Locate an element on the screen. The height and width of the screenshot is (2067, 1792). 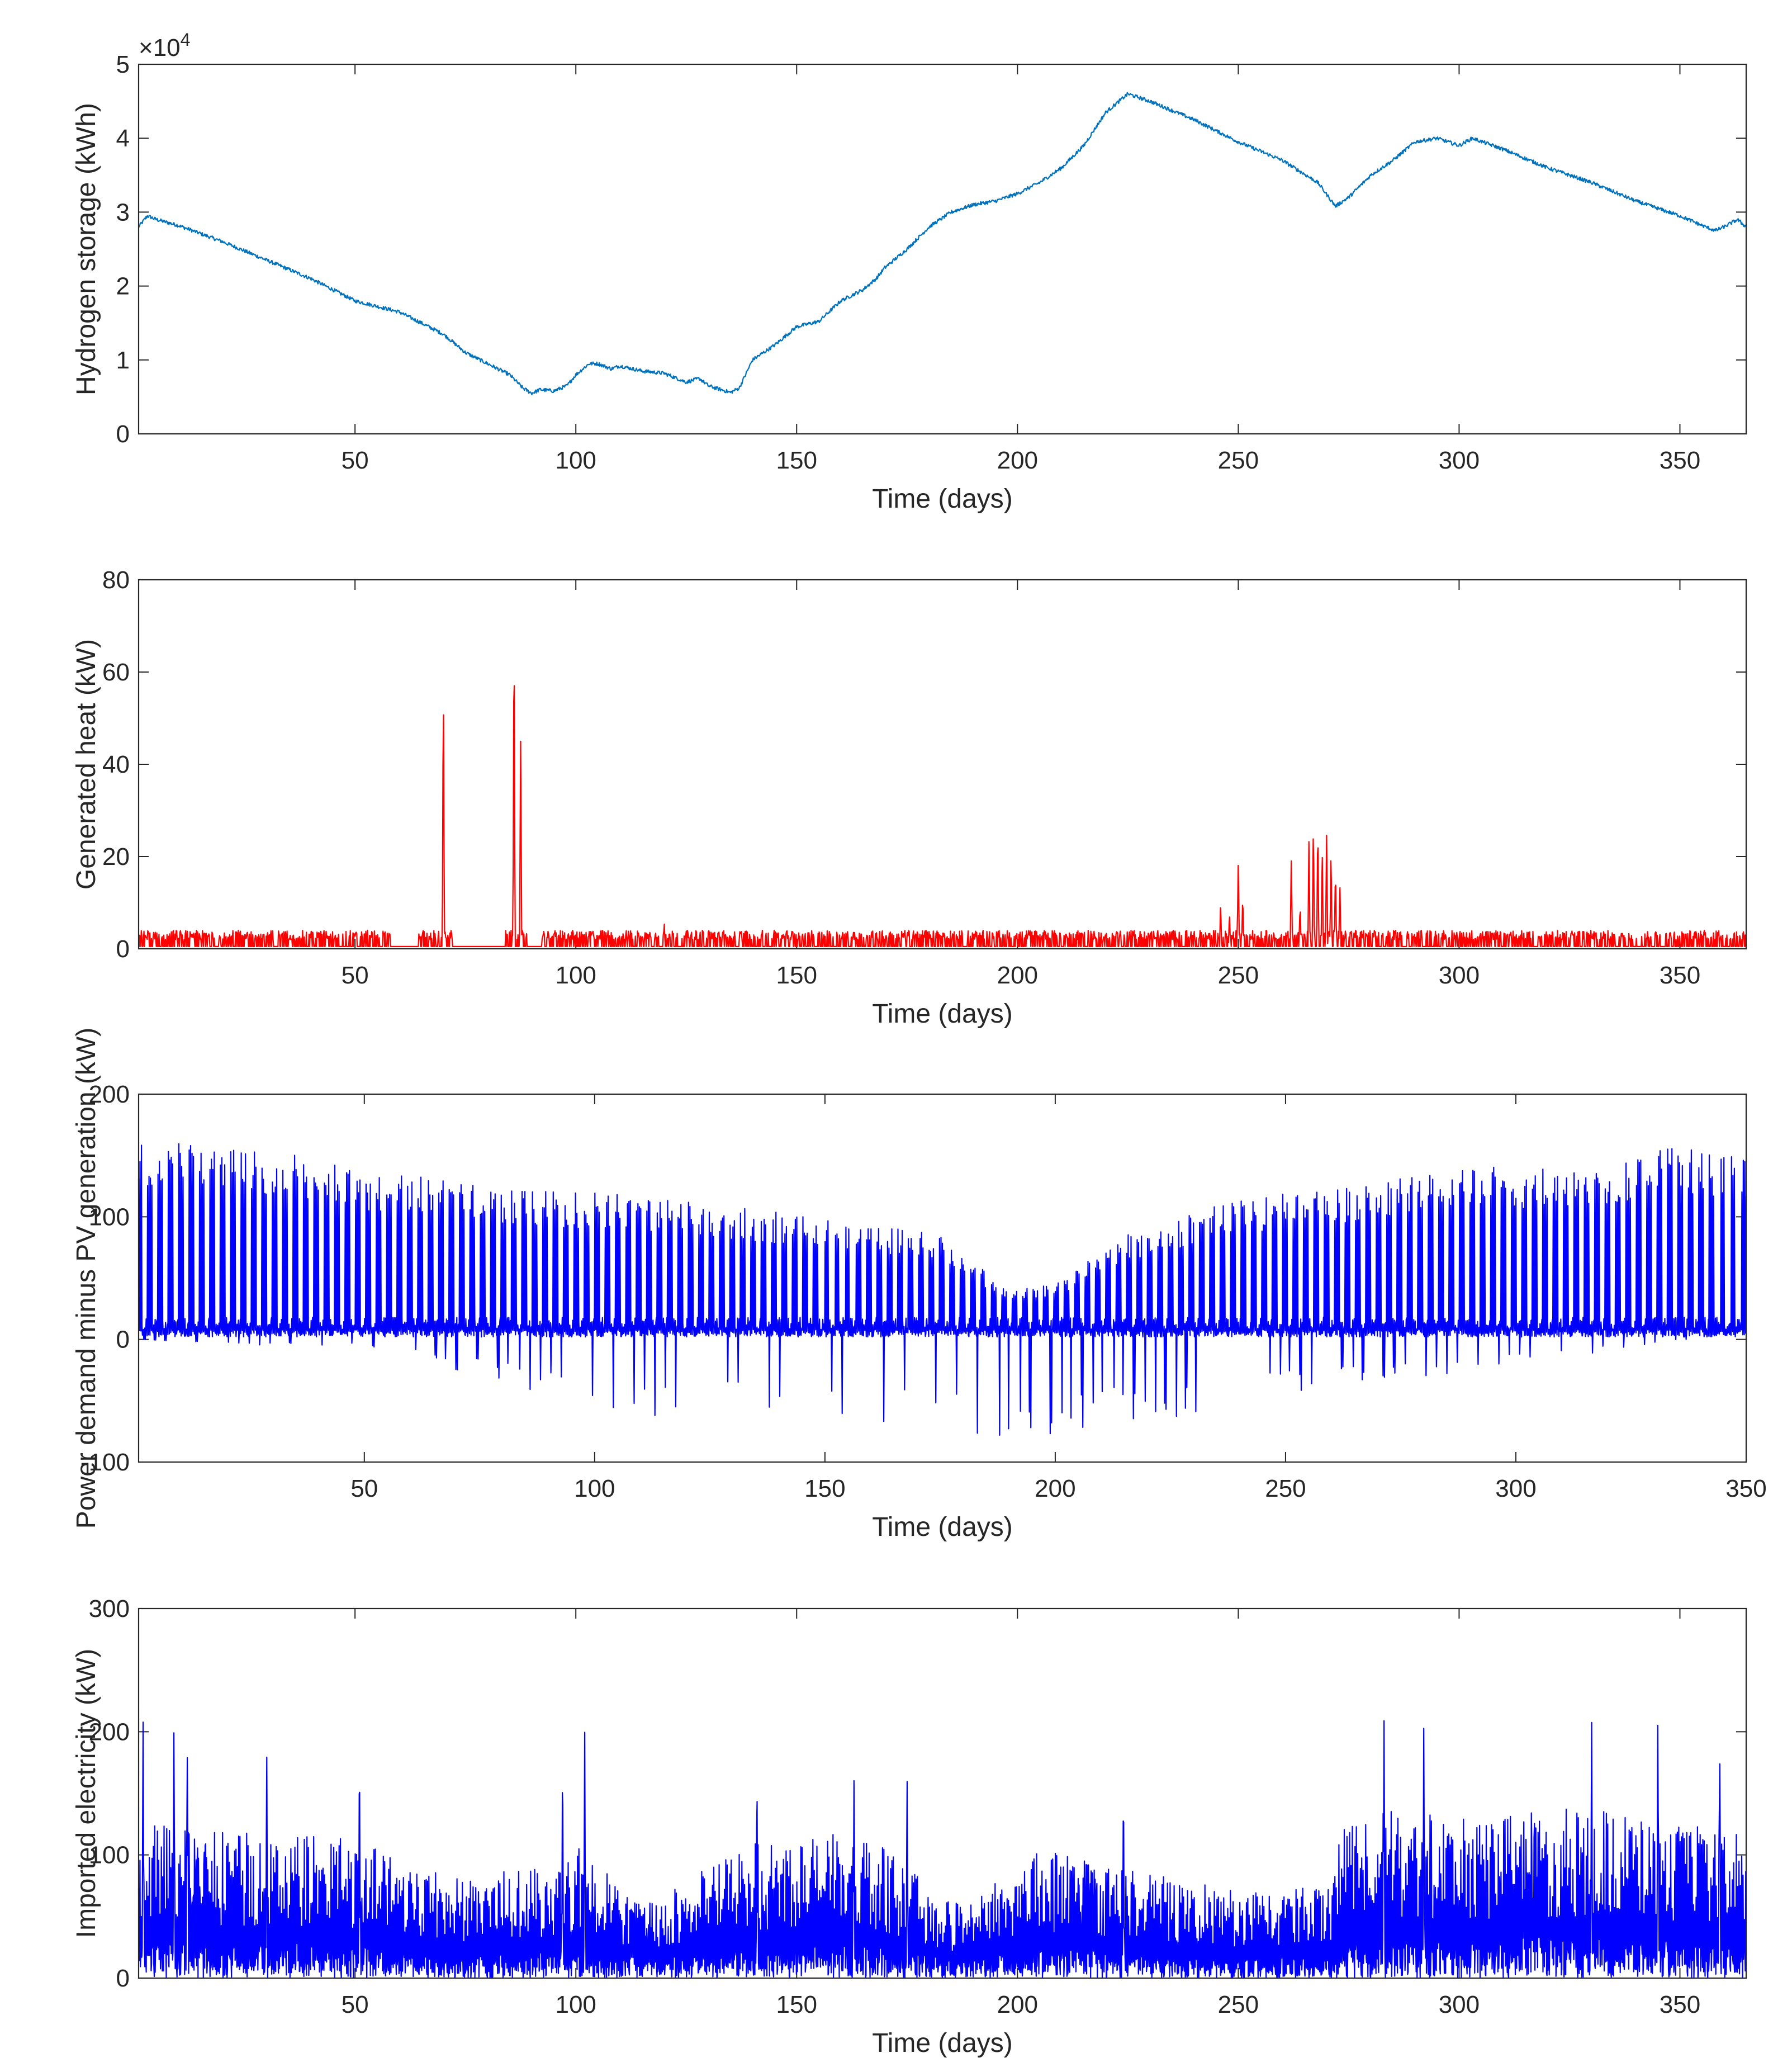
y-tick-label: 60 is located at coordinates (116, 672).